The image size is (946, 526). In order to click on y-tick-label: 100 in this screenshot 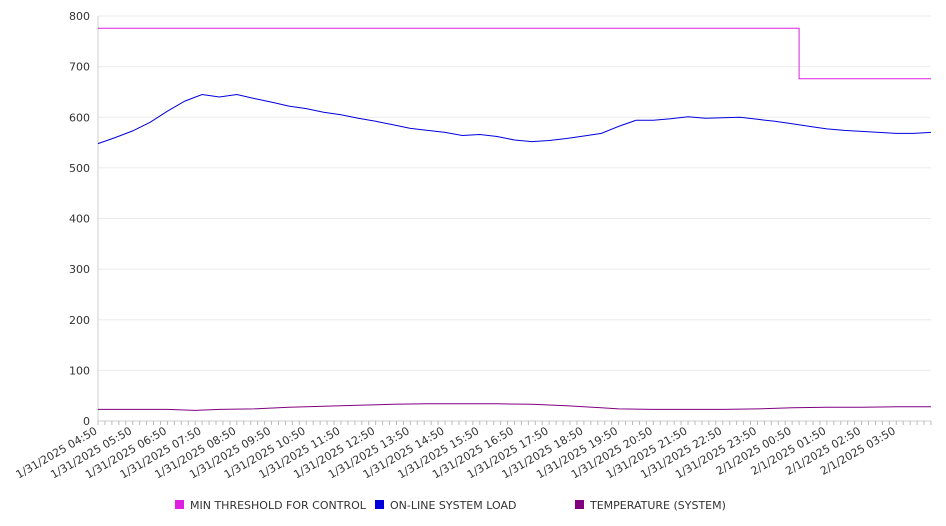, I will do `click(79, 370)`.